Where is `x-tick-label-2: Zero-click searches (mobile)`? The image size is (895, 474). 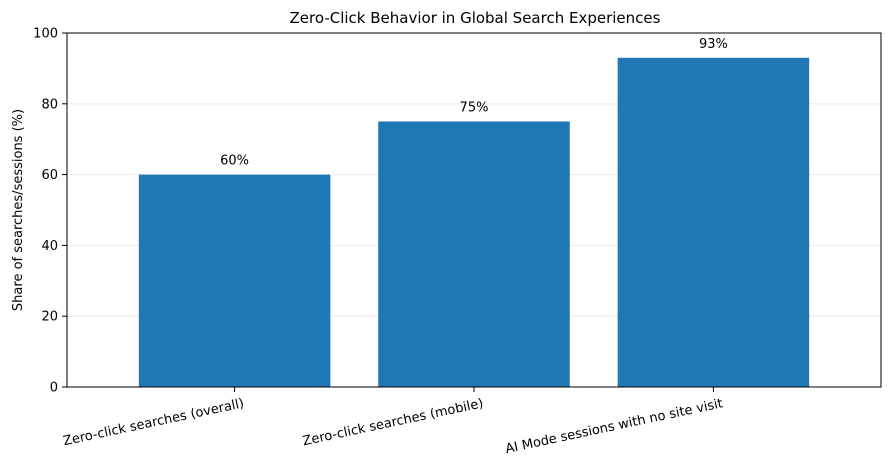 x-tick-label-2: Zero-click searches (mobile) is located at coordinates (392, 422).